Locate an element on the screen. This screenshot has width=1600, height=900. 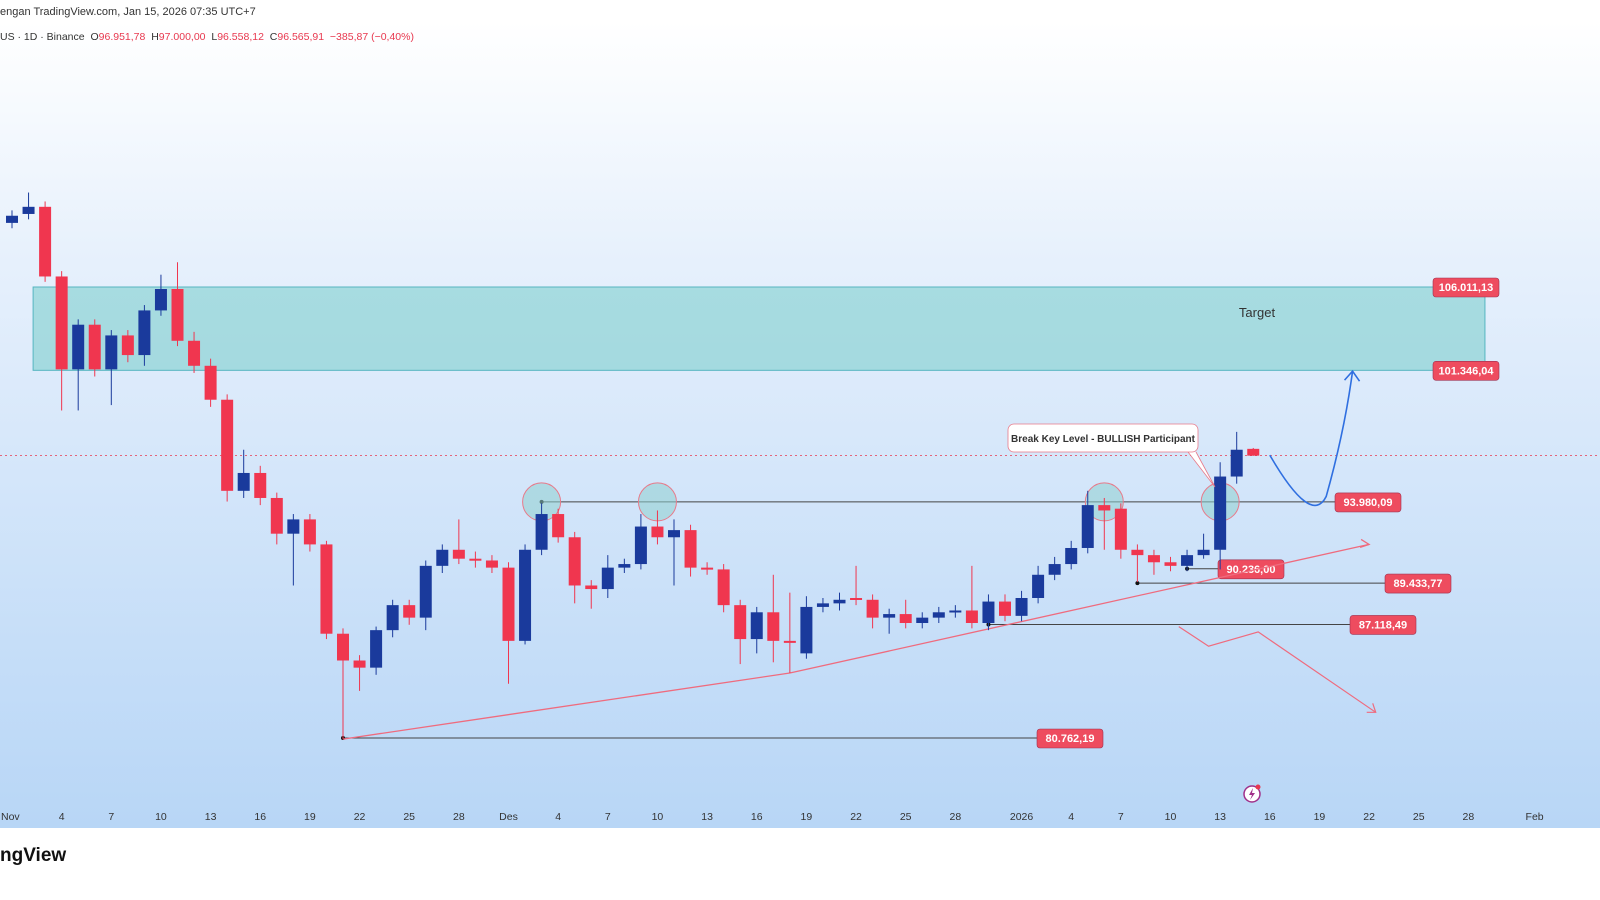
lightning-icon-bolt is located at coordinates (1252, 794).